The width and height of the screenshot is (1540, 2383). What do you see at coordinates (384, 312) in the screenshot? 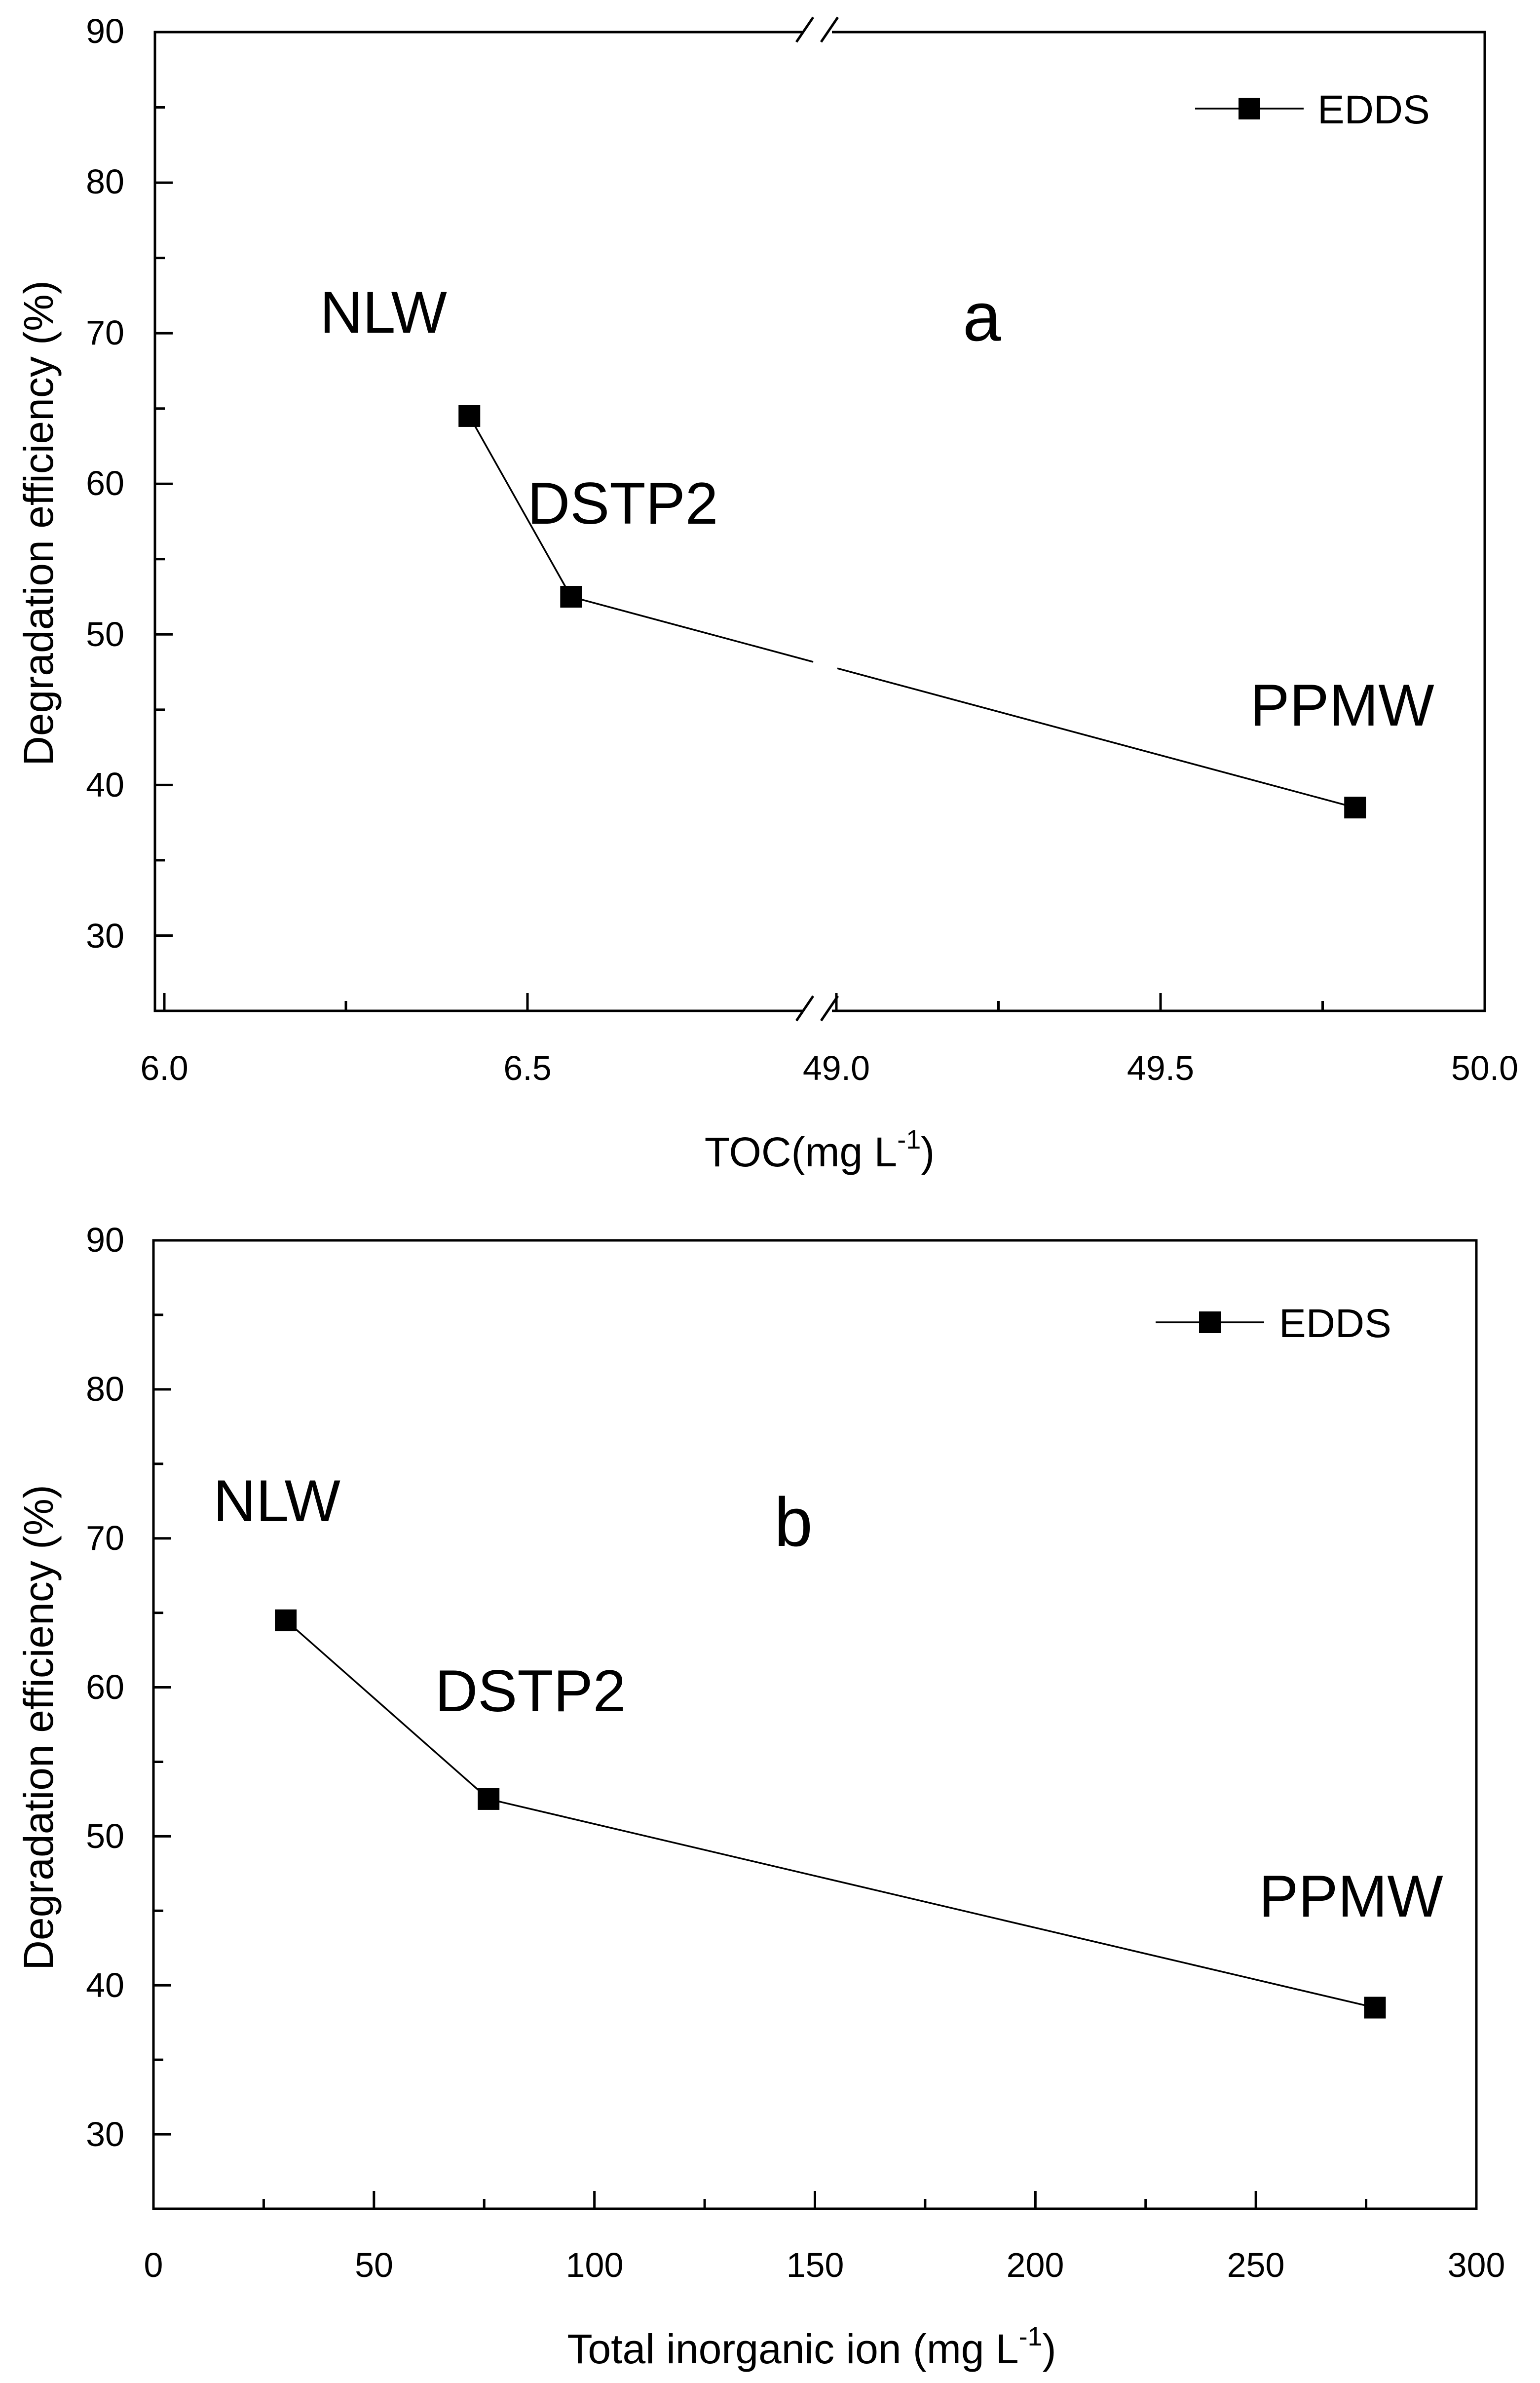
I see `panel-a-point-label-nlw: NLW` at bounding box center [384, 312].